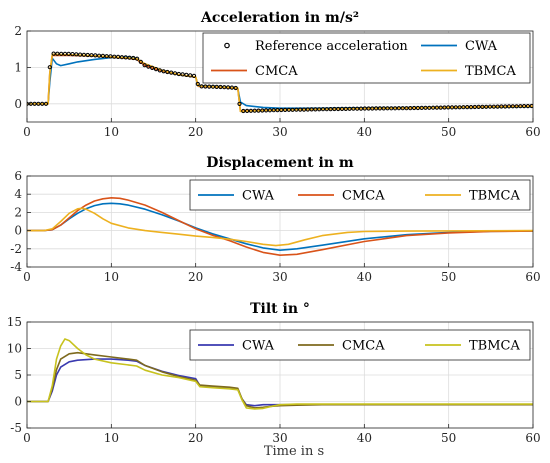 This screenshot has height=463, width=550. I want to click on x-tick-label: 40, so click(364, 132).